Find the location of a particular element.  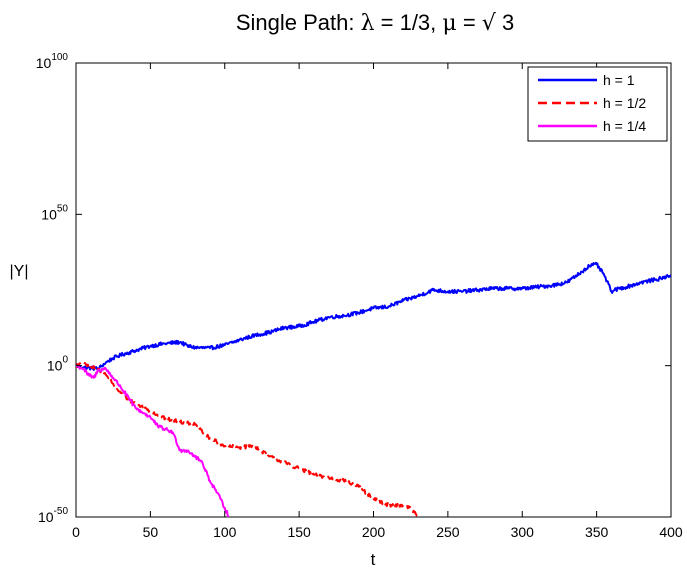

x-tick-label: 250 is located at coordinates (448, 532).